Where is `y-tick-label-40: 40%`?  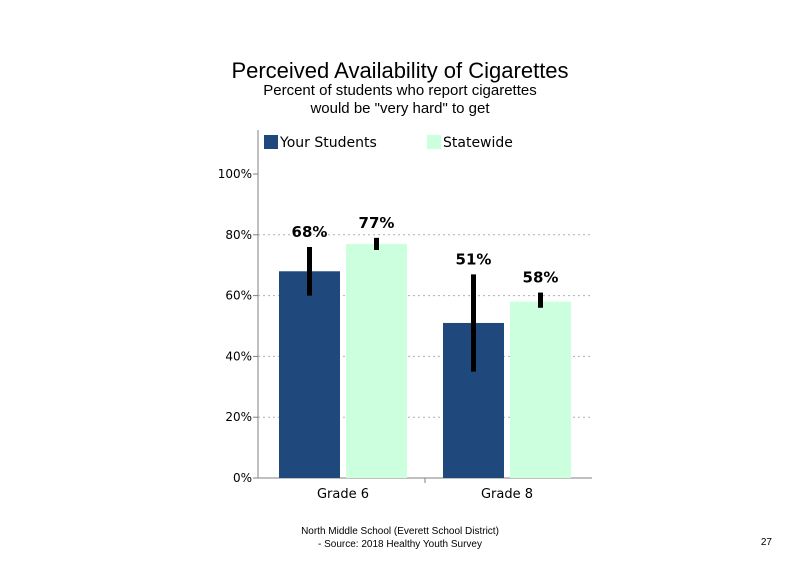 y-tick-label-40: 40% is located at coordinates (238, 356).